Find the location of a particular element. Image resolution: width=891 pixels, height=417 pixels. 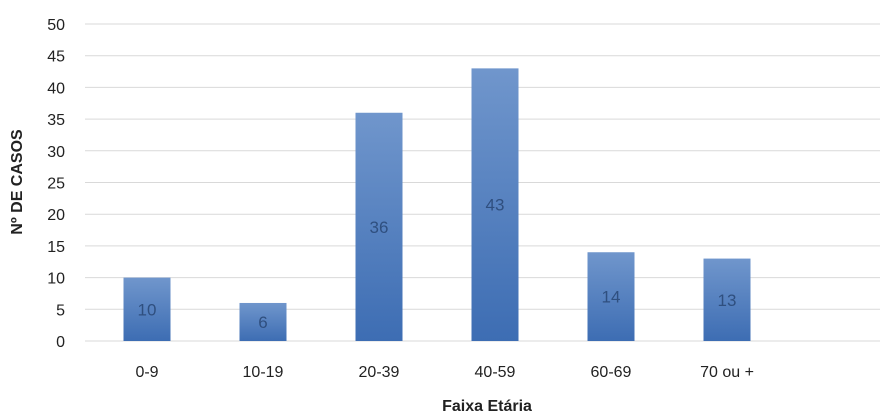

y-tick-label: 25 is located at coordinates (56, 184).